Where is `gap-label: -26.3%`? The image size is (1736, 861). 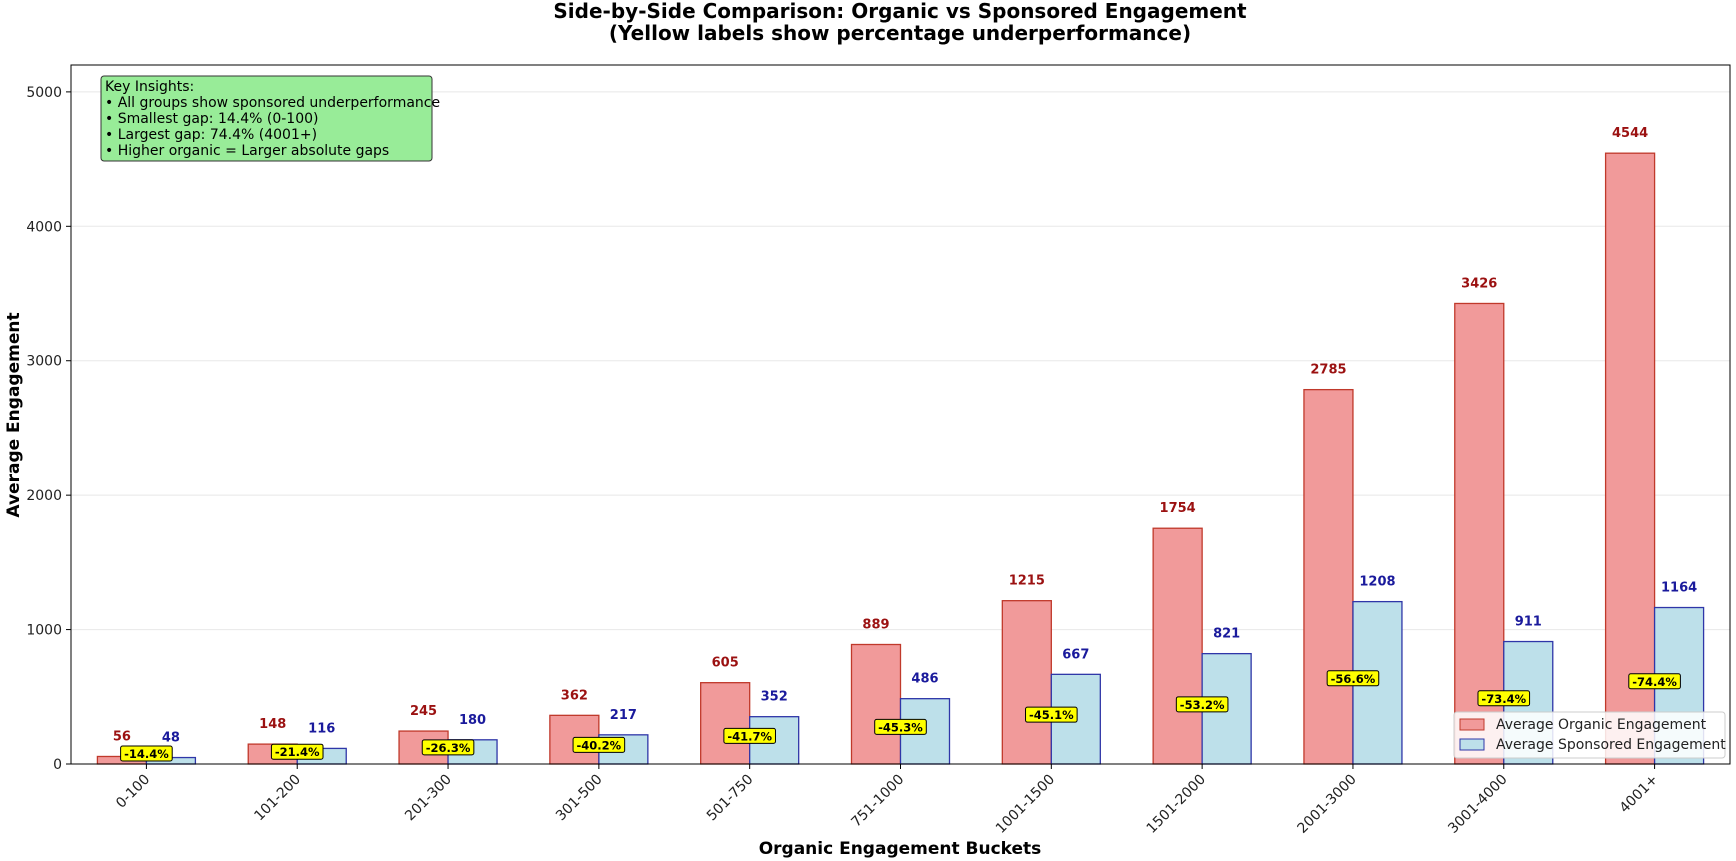
gap-label: -26.3% is located at coordinates (448, 748).